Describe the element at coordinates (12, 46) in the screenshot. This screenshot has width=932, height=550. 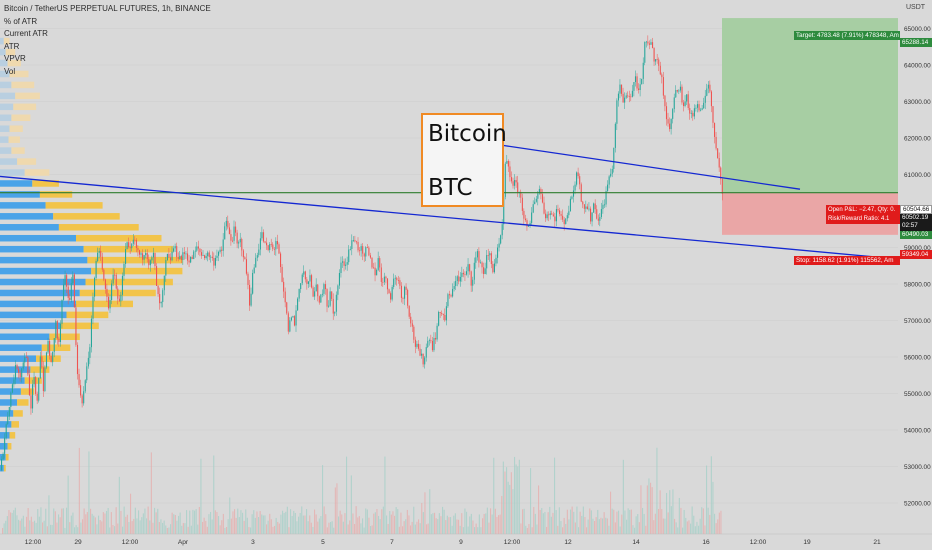
I see `indicator-atr: ATR` at that location.